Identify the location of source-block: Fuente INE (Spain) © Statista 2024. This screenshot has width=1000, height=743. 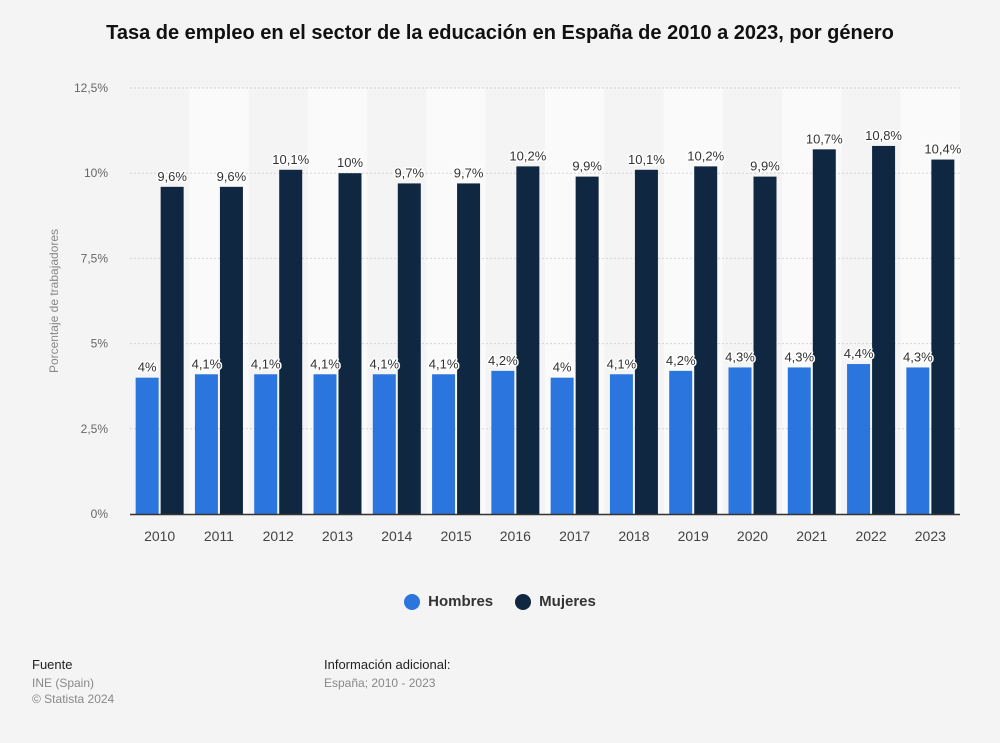
(73, 682).